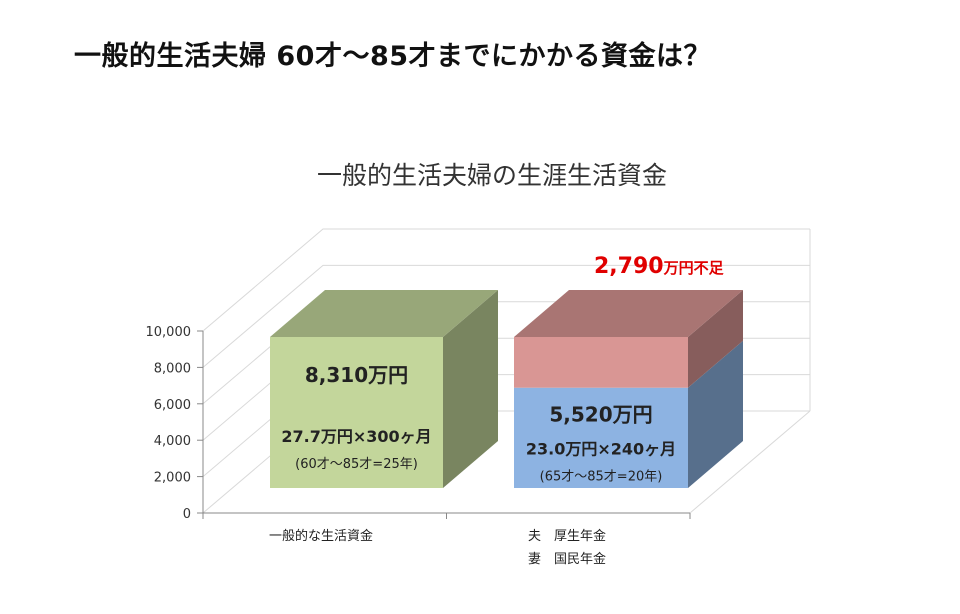  Describe the element at coordinates (172, 478) in the screenshot. I see `y-tick-label: 2,000` at that location.